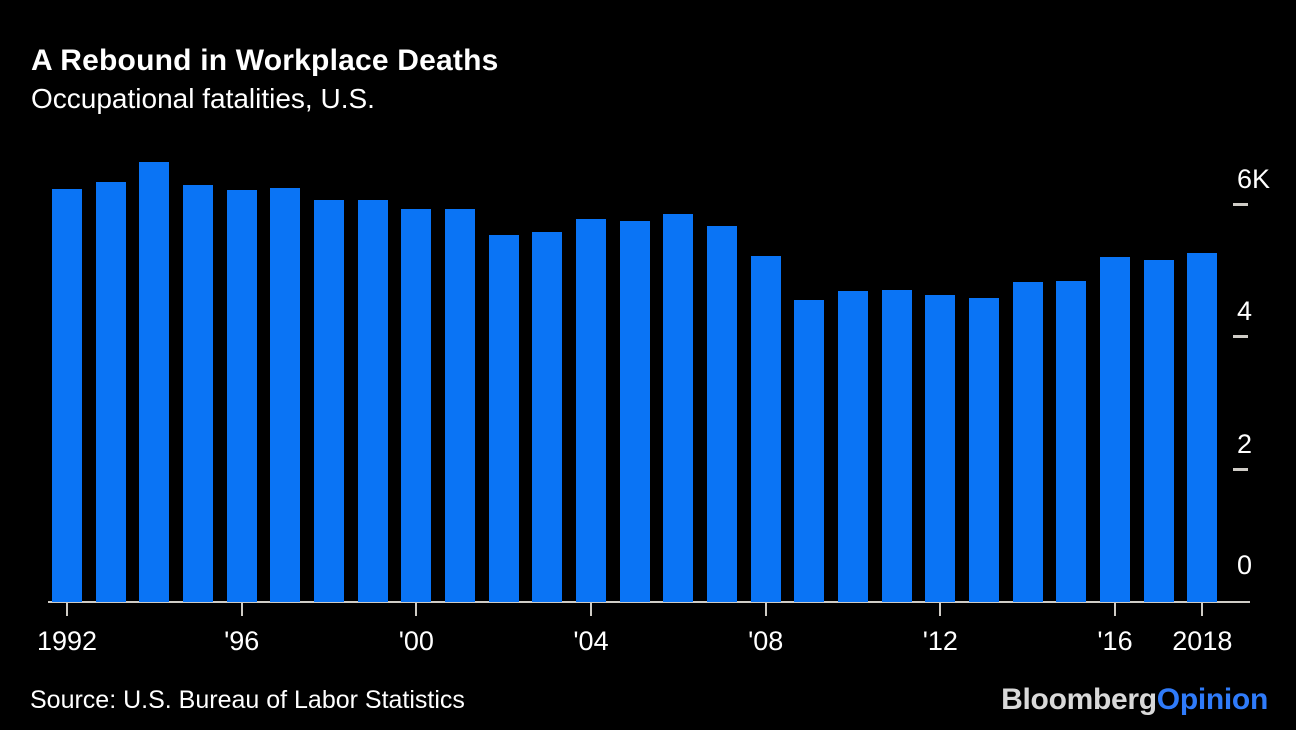 Image resolution: width=1296 pixels, height=730 pixels. Describe the element at coordinates (896, 446) in the screenshot. I see `bar-2011` at that location.